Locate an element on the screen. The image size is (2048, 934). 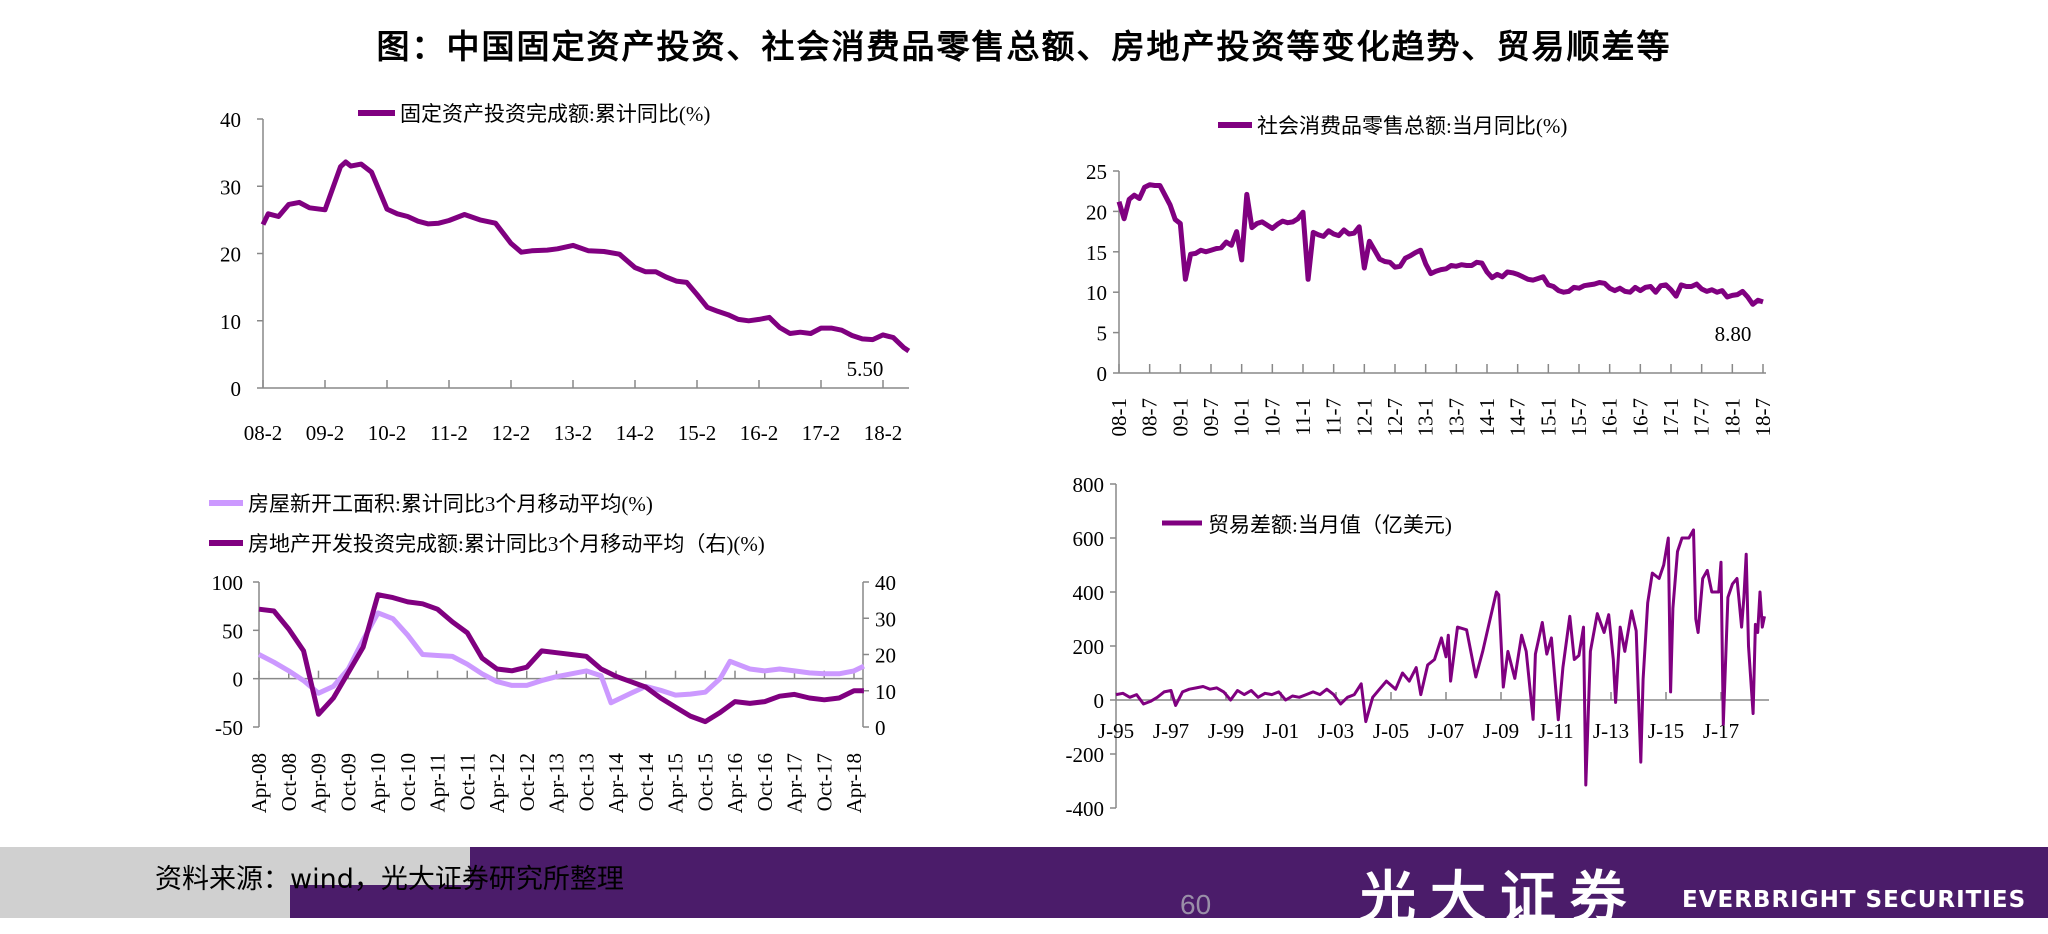
logo-en: EVERBRIGHT SECURITIES is located at coordinates (1854, 900).